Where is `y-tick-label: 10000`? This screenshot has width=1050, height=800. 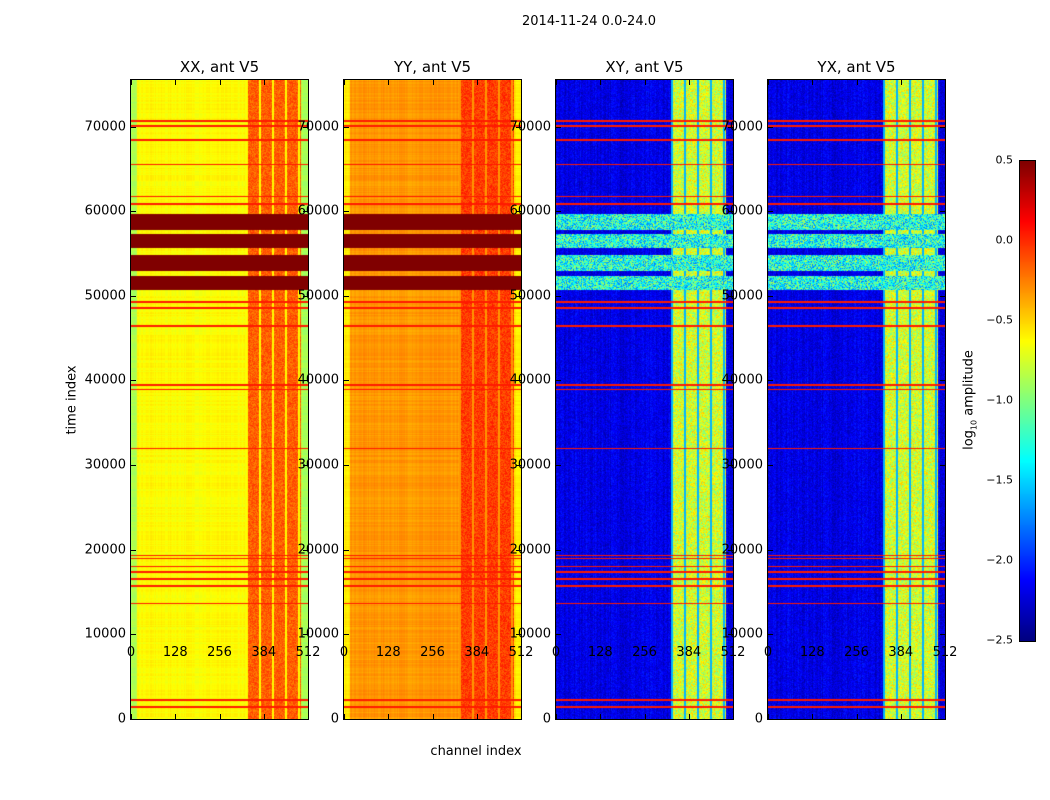
y-tick-label: 10000 is located at coordinates (105, 634).